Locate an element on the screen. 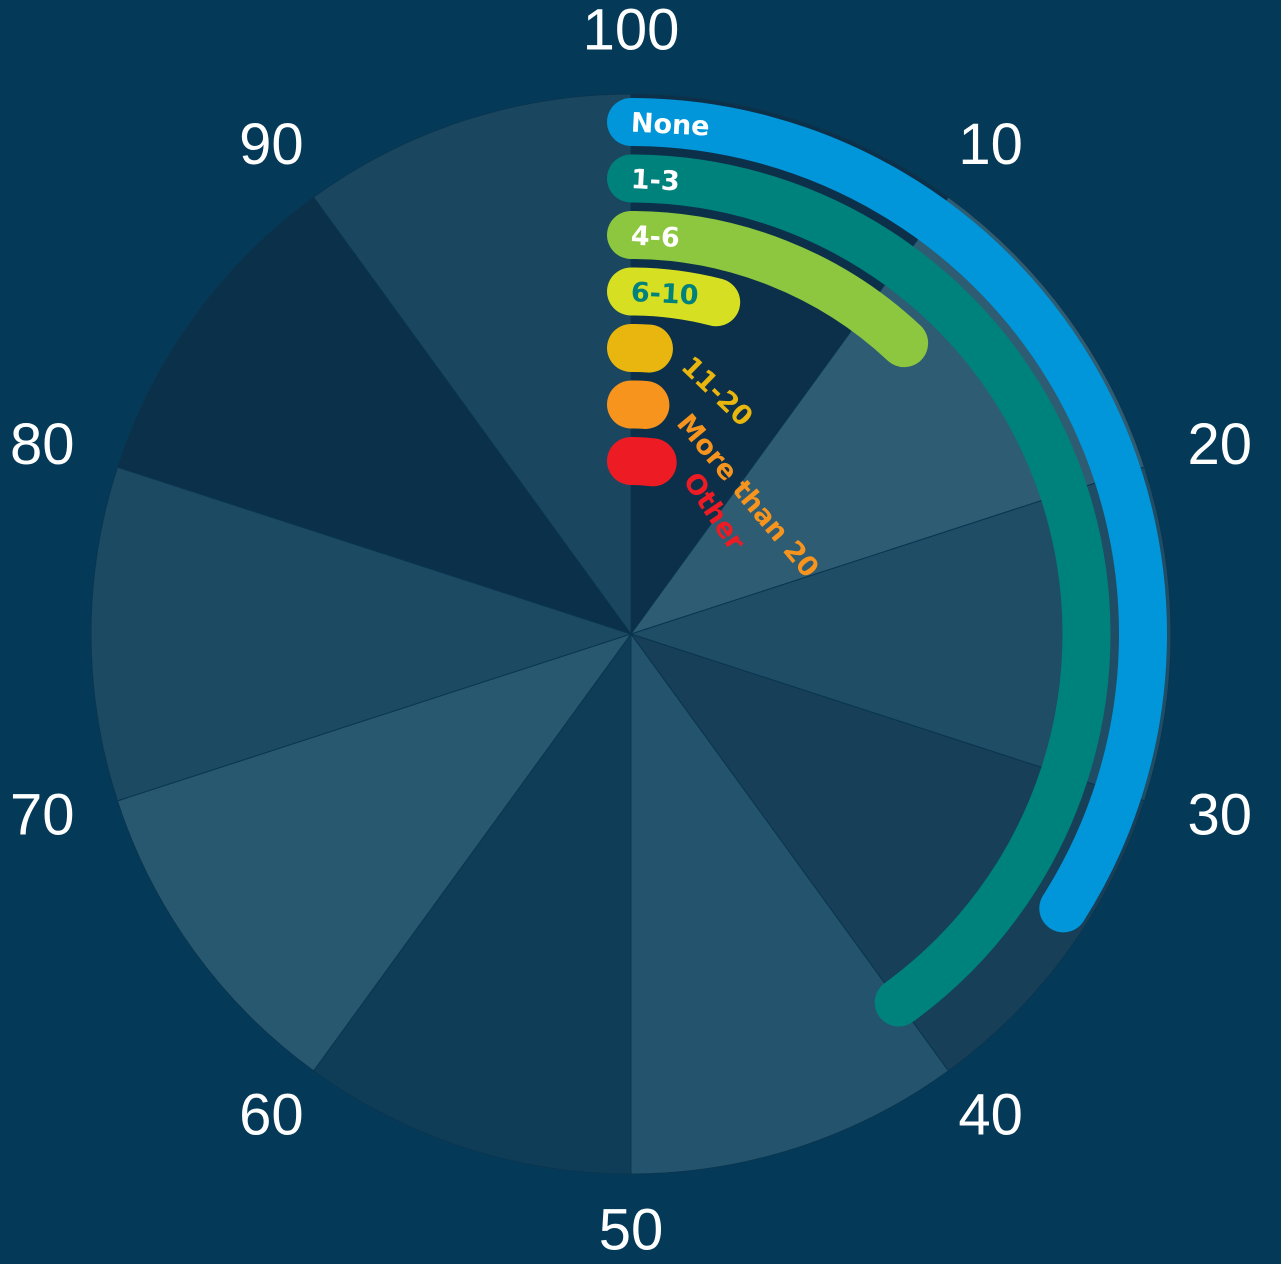  tick-label: 70 is located at coordinates (42, 815).